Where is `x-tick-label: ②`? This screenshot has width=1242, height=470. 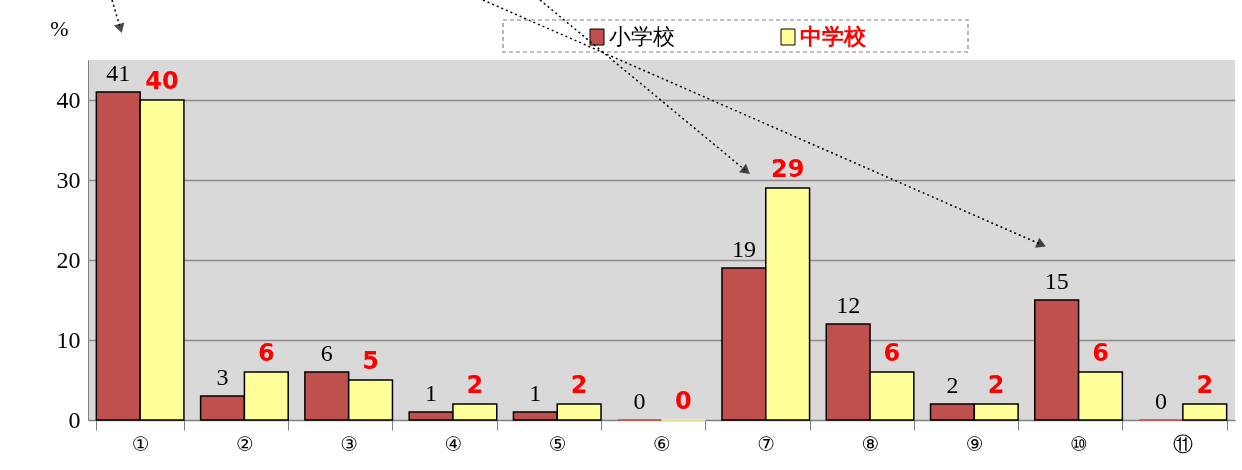
x-tick-label: ② is located at coordinates (244, 443).